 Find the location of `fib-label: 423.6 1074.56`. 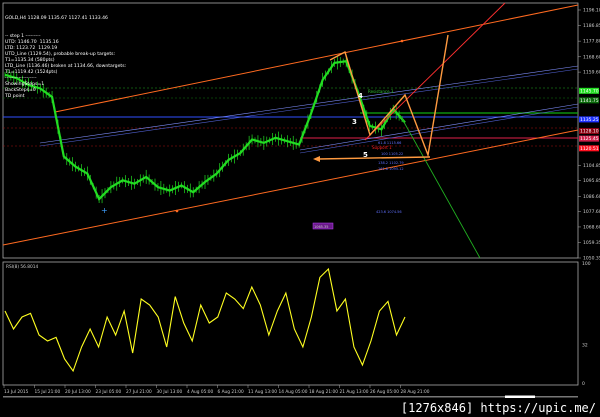

fib-label: 423.6 1074.56 is located at coordinates (389, 212).